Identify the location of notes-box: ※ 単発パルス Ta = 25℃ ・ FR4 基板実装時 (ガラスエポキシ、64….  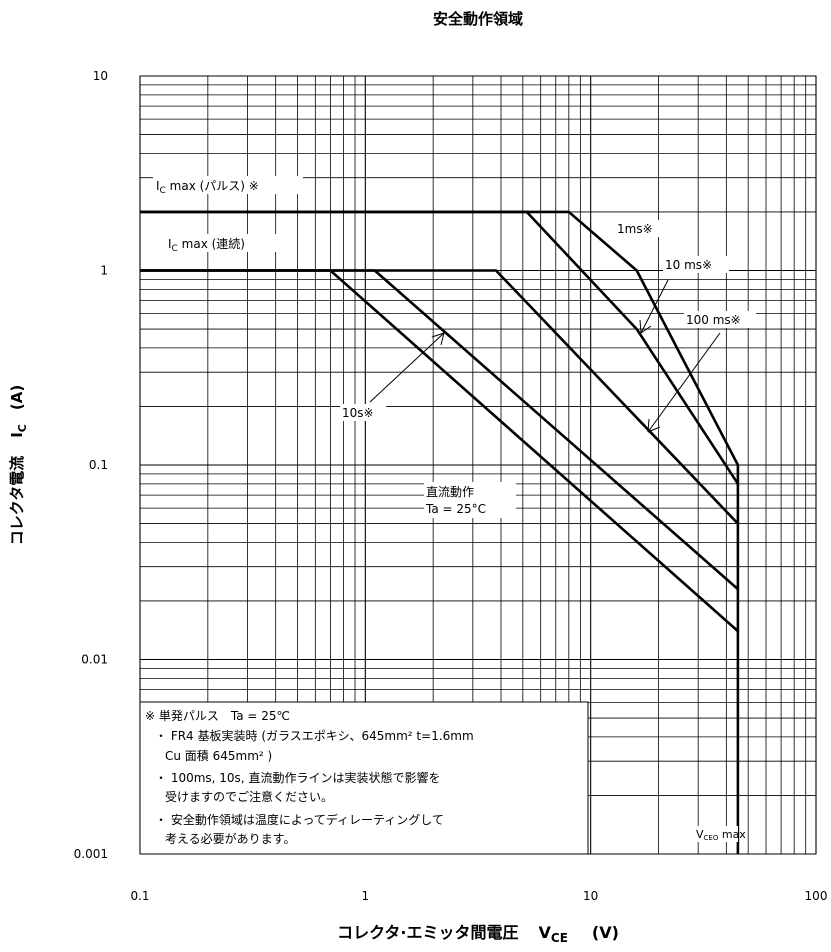
(364, 778).